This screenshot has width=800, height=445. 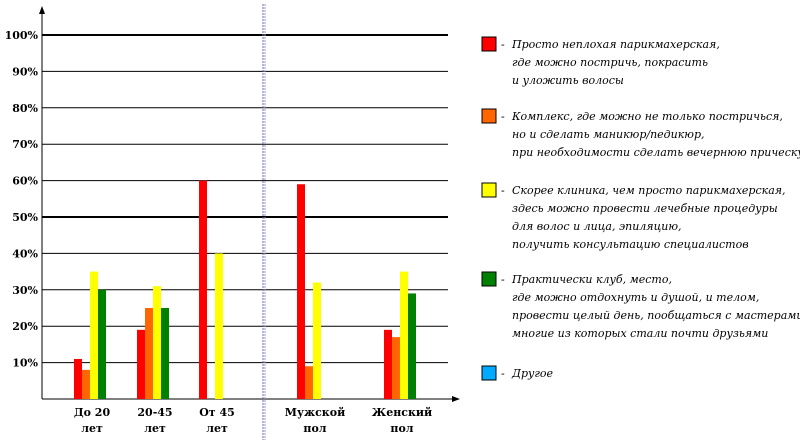 I want to click on legend-label: но и сделать маникюр/педикюр,, so click(x=608, y=134).